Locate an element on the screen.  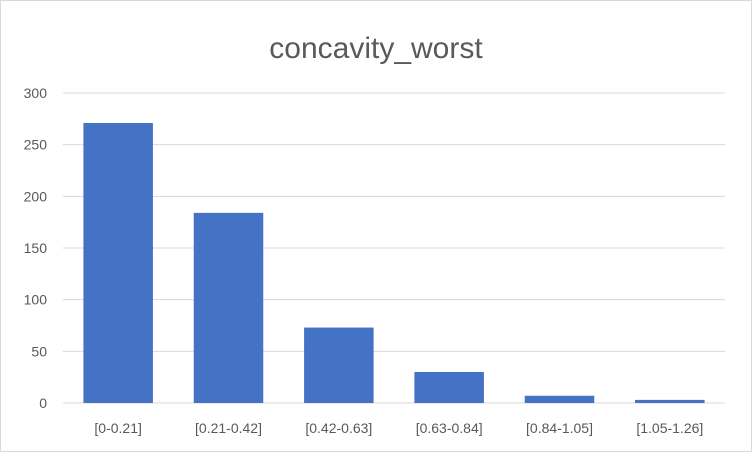
y-tick-label-150: 150 is located at coordinates (36, 248).